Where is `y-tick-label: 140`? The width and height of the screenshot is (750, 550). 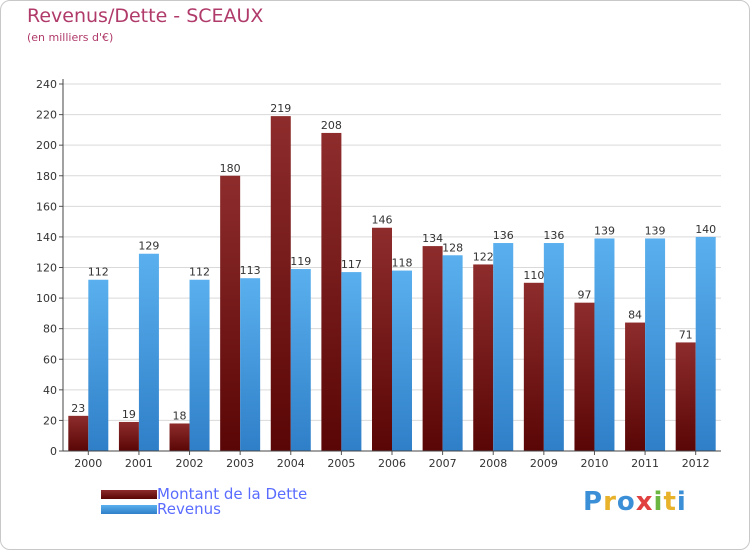
y-tick-label: 140 is located at coordinates (46, 237).